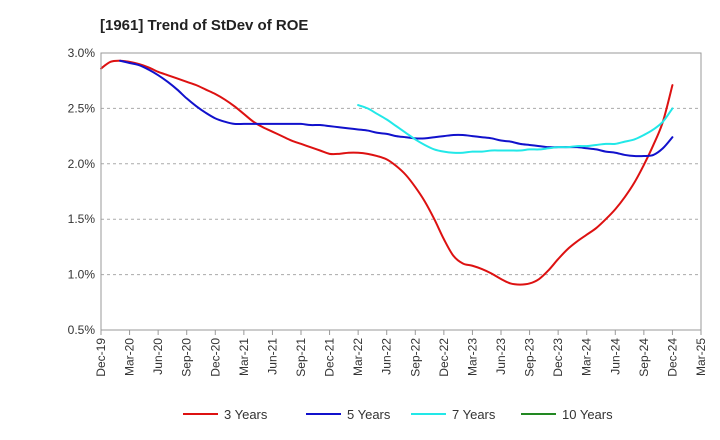 The height and width of the screenshot is (440, 720). I want to click on legend-label-3-years: 3 Years, so click(246, 414).